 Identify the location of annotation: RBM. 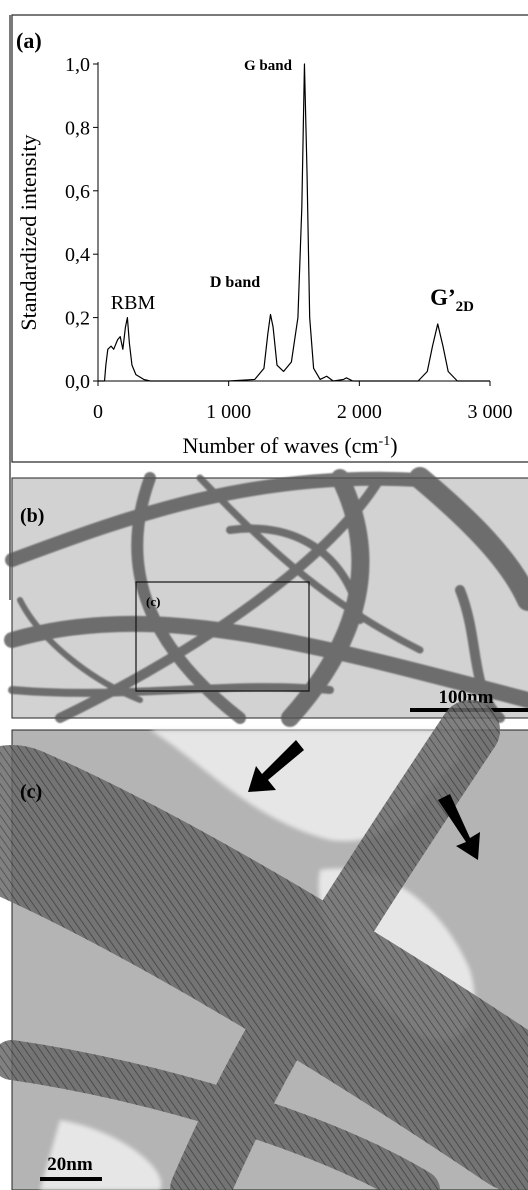
(133, 303).